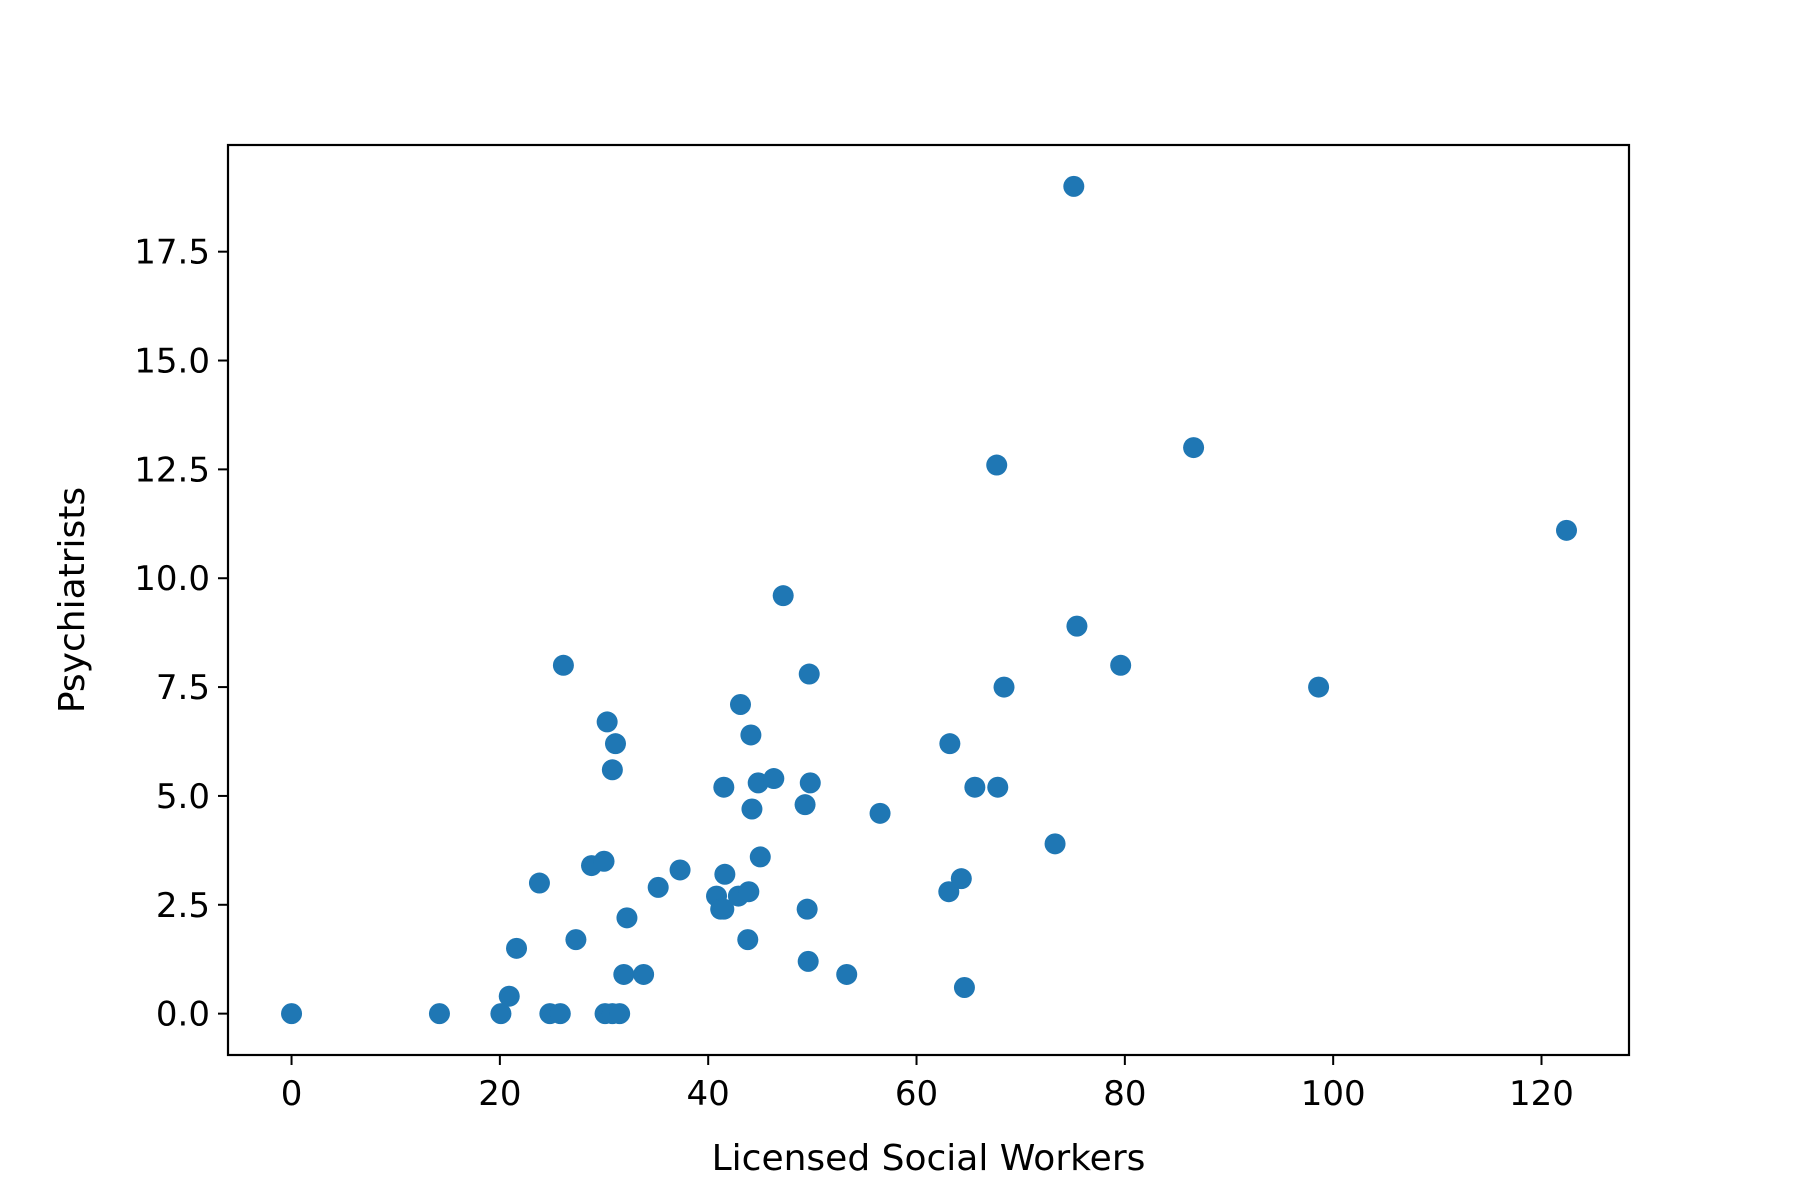 The image size is (1800, 1200). What do you see at coordinates (183, 906) in the screenshot?
I see `y-tick-label: 2.5` at bounding box center [183, 906].